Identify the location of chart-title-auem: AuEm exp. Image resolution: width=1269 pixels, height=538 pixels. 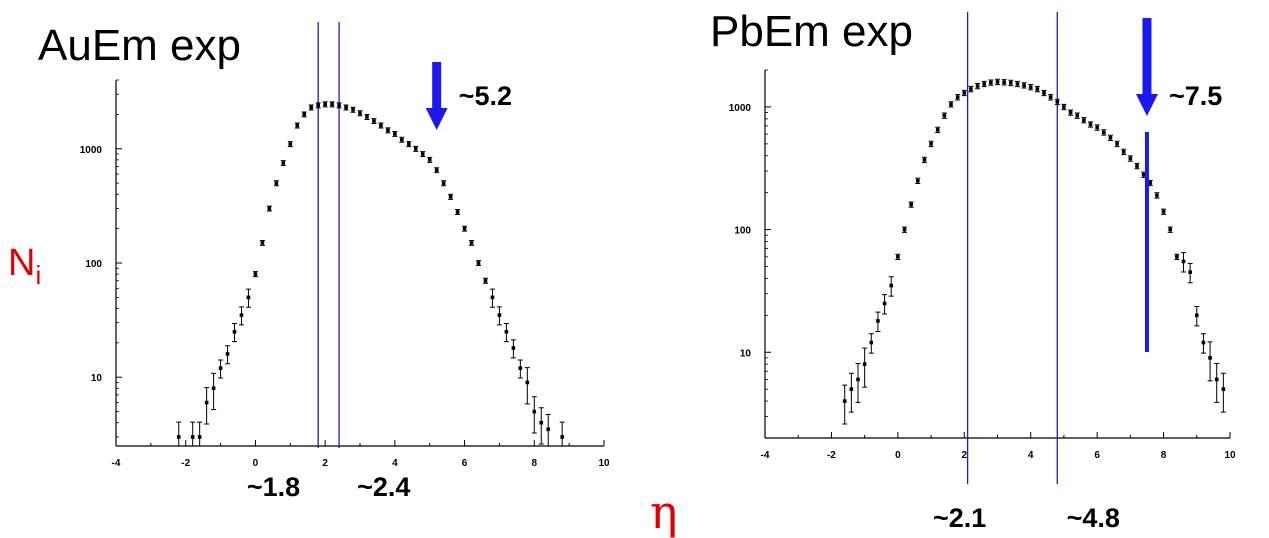
(139, 45).